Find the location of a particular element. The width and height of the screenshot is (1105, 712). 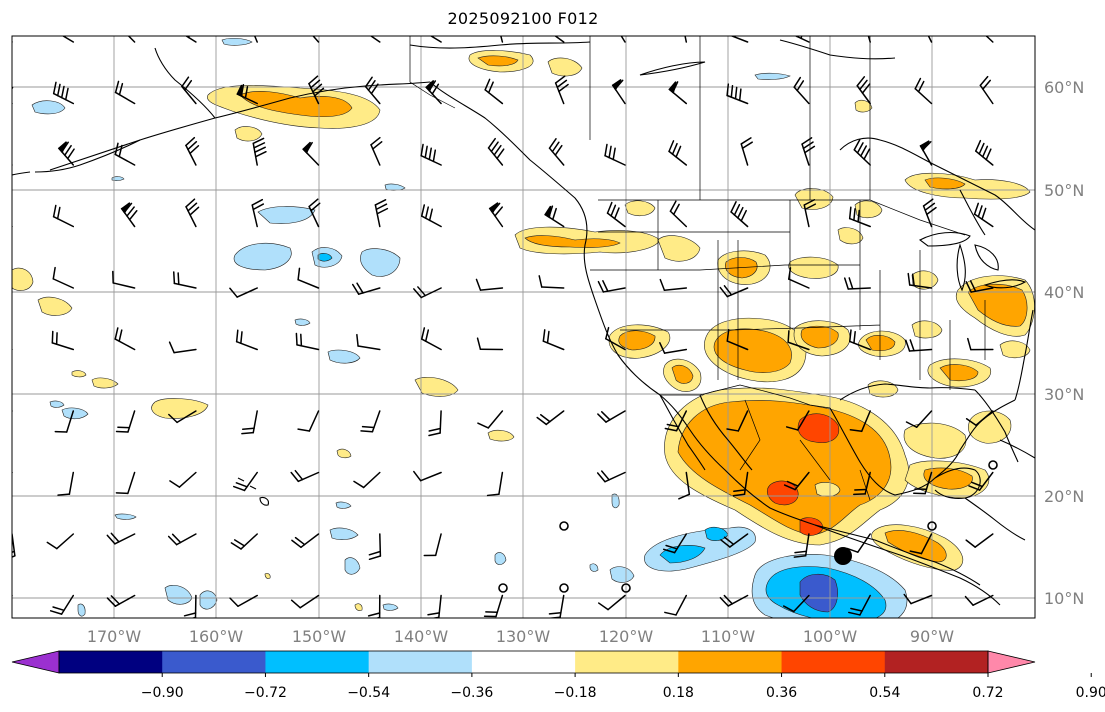

colorbar-segments is located at coordinates (523, 662).